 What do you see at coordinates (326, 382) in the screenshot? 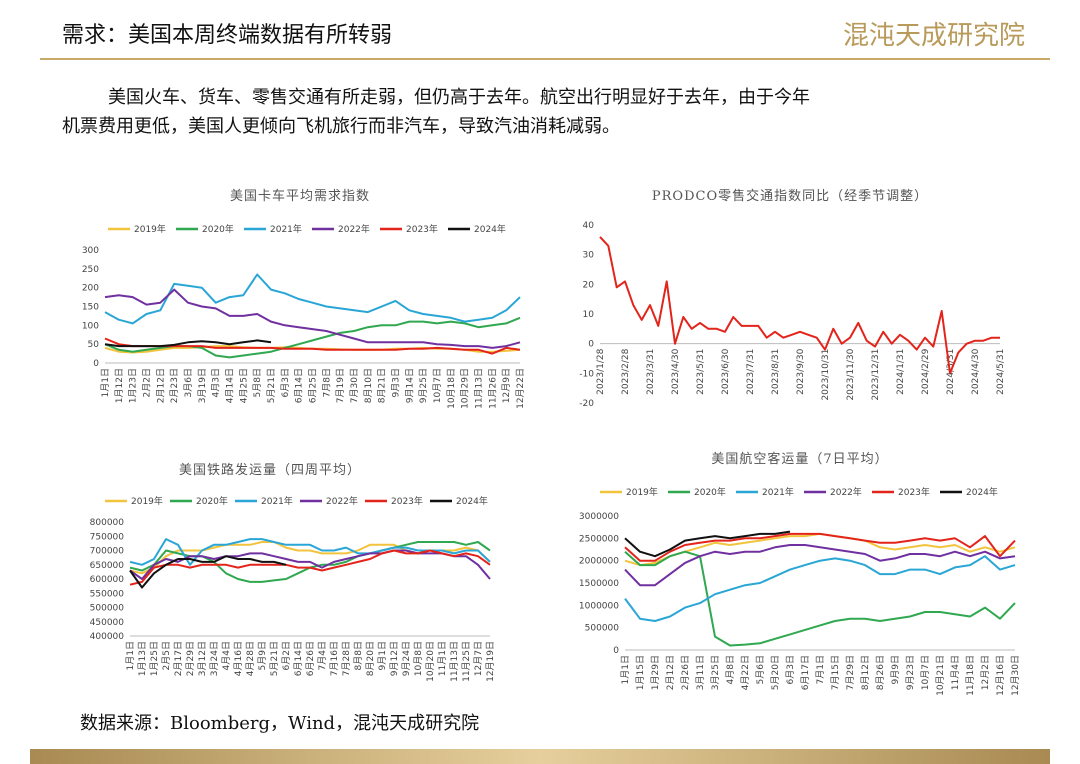
I see `x-tick-label: 7月8日` at bounding box center [326, 382].